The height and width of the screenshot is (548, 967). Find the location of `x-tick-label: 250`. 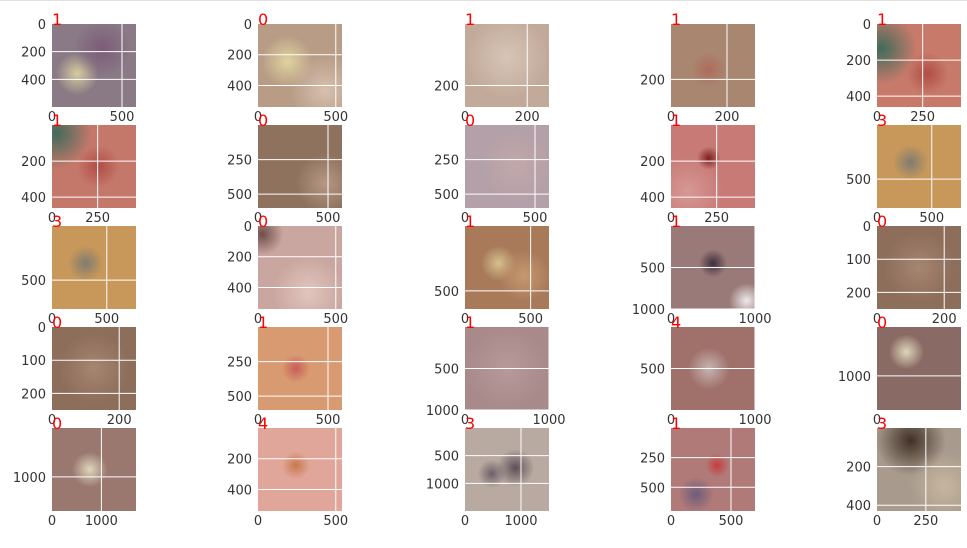

x-tick-label: 250 is located at coordinates (716, 218).